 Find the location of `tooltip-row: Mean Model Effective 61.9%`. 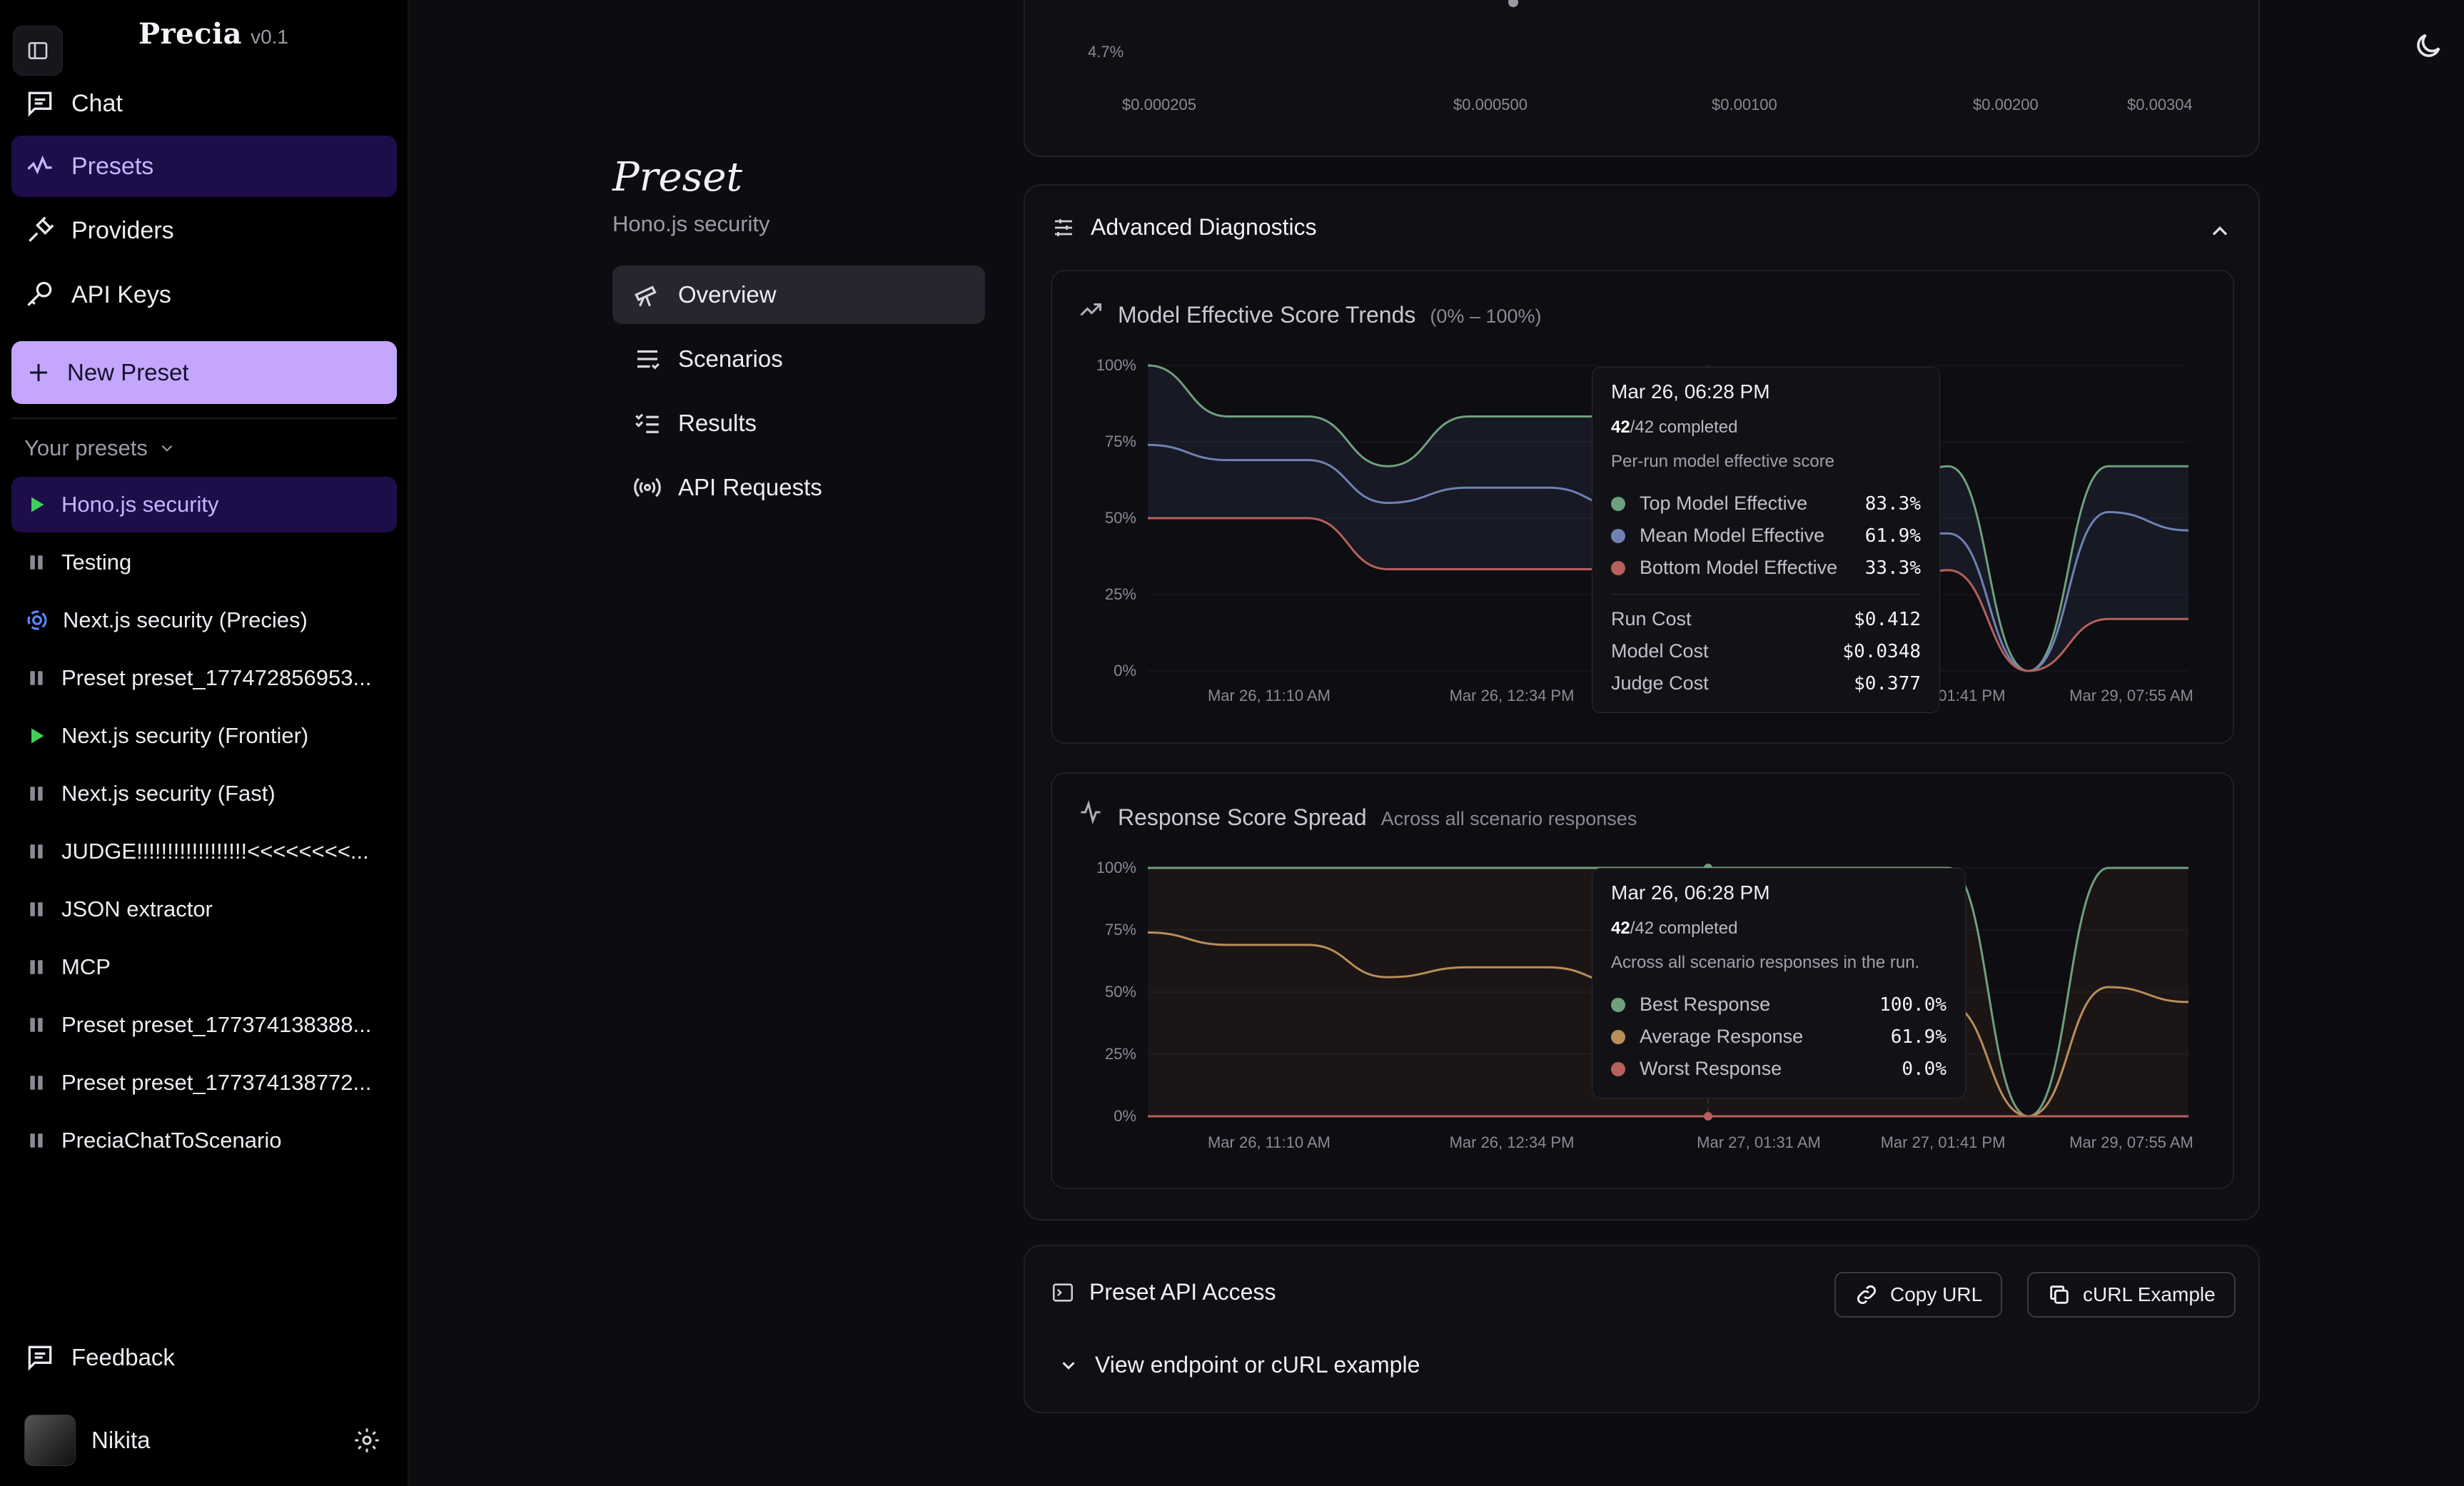

tooltip-row: Mean Model Effective 61.9% is located at coordinates (1766, 536).